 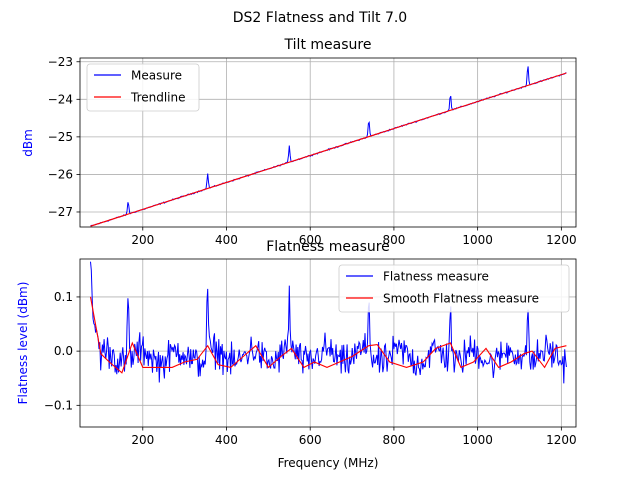 What do you see at coordinates (328, 45) in the screenshot?
I see `tilt-title: Tilt measure` at bounding box center [328, 45].